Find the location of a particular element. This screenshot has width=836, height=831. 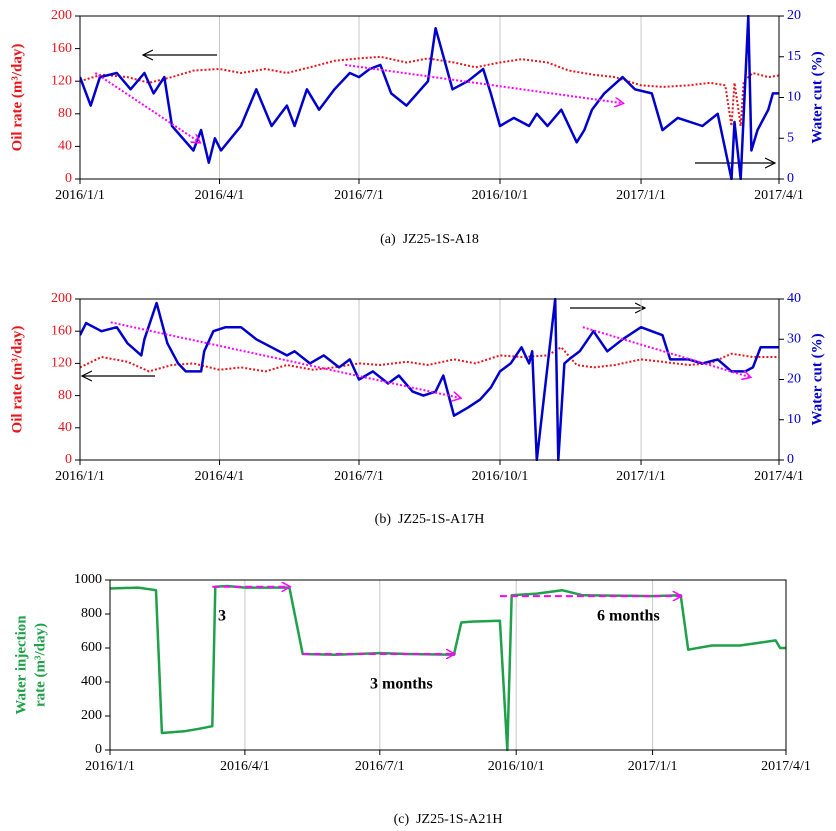

y-tick-label: 600 is located at coordinates (91, 647).